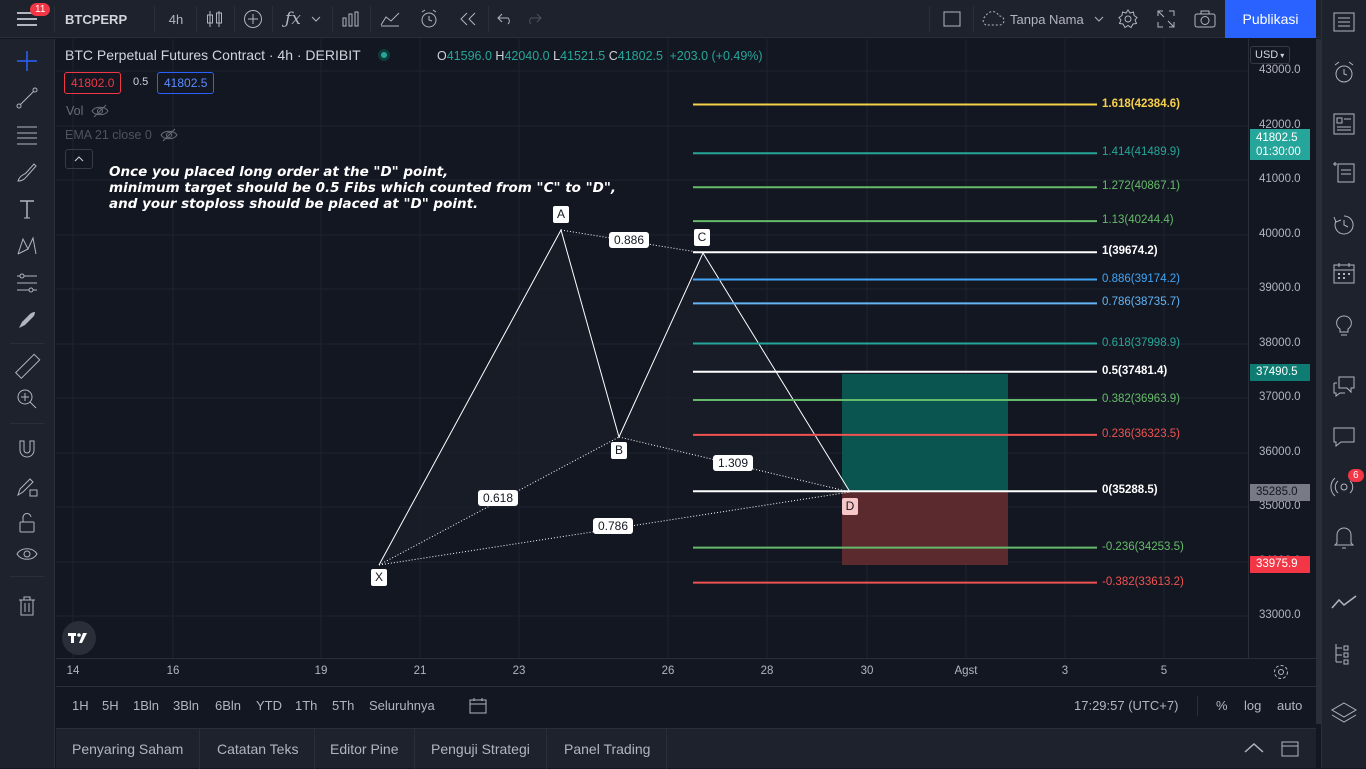 This screenshot has height=769, width=1366. Describe the element at coordinates (343, 705) in the screenshot. I see `range-button: 5Th` at that location.